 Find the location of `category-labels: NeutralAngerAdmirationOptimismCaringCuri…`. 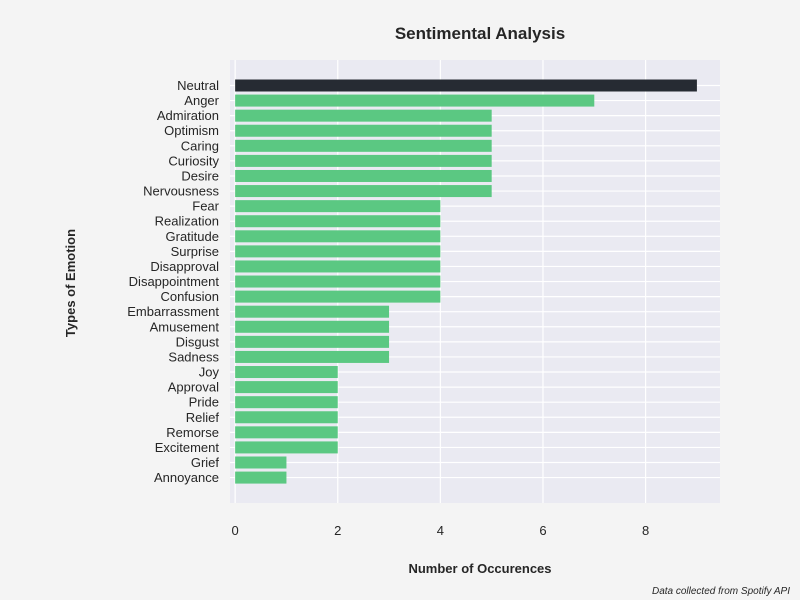

category-labels: NeutralAngerAdmirationOptimismCaringCuri… is located at coordinates (173, 281).